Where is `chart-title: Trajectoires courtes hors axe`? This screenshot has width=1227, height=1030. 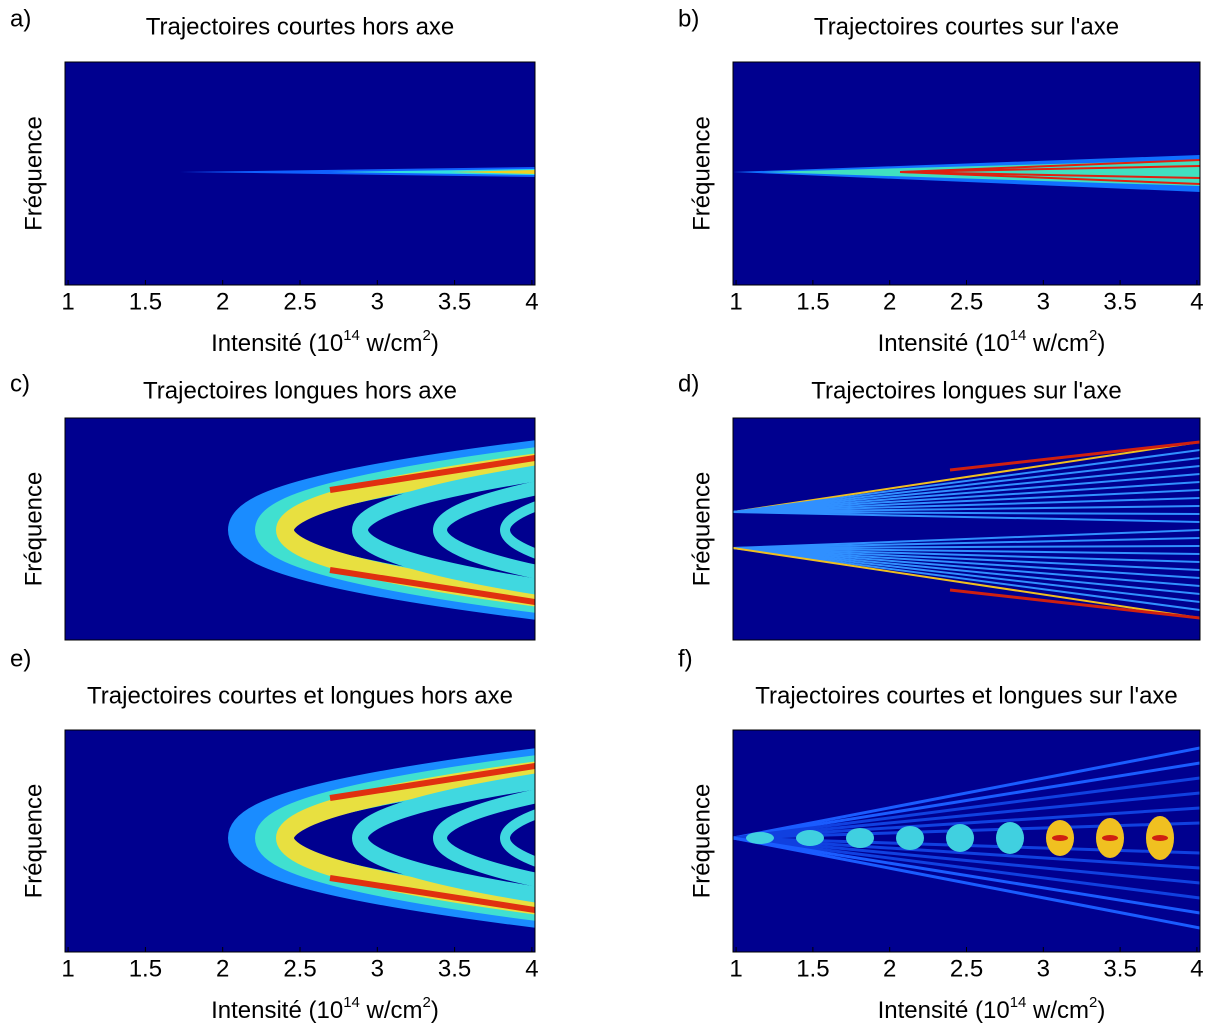 chart-title: Trajectoires courtes hors axe is located at coordinates (300, 26).